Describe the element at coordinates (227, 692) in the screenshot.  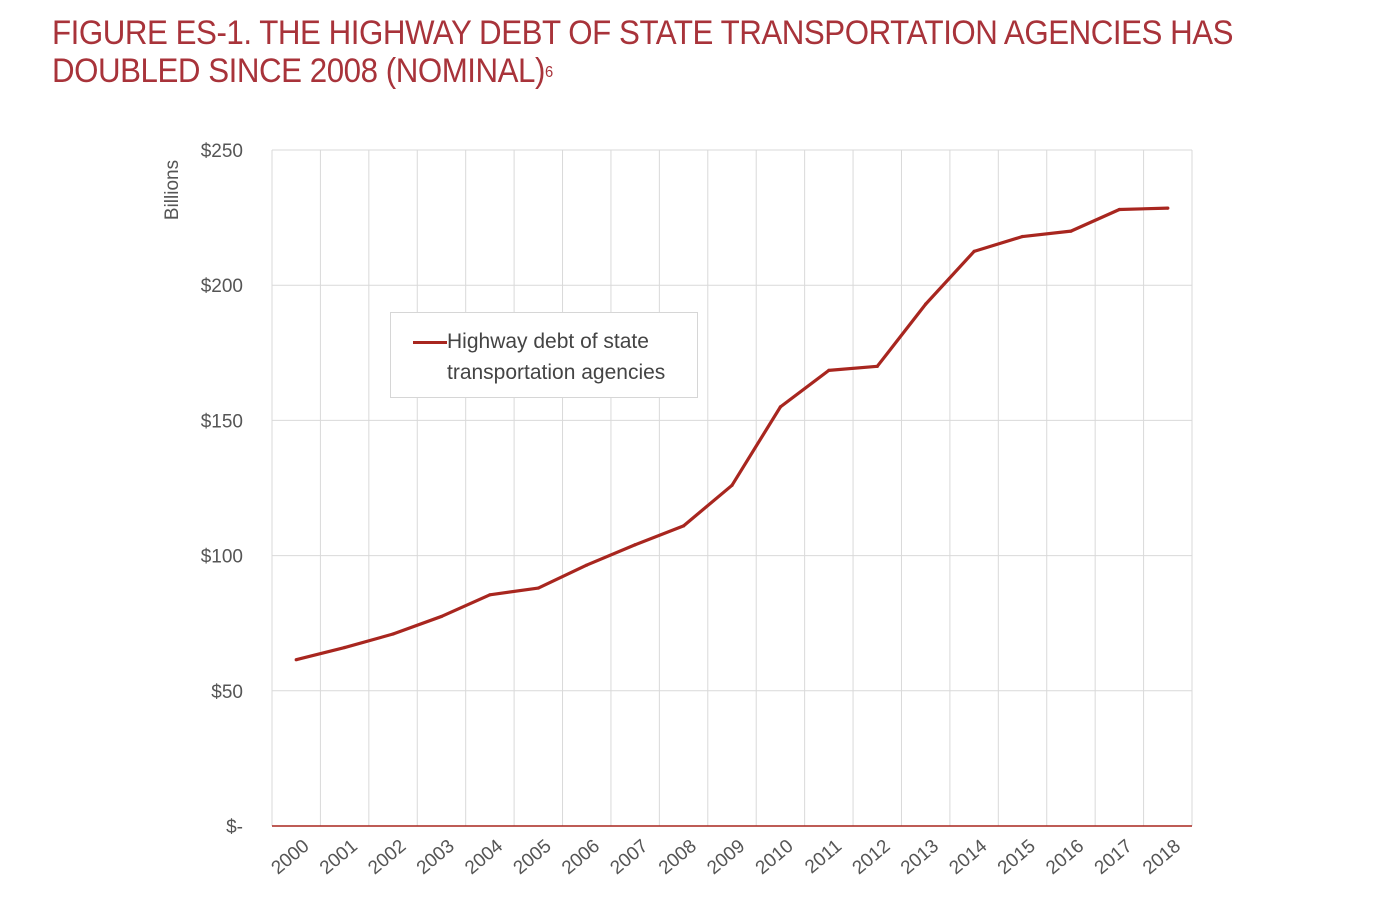
I see `y-tick-label: $50` at that location.